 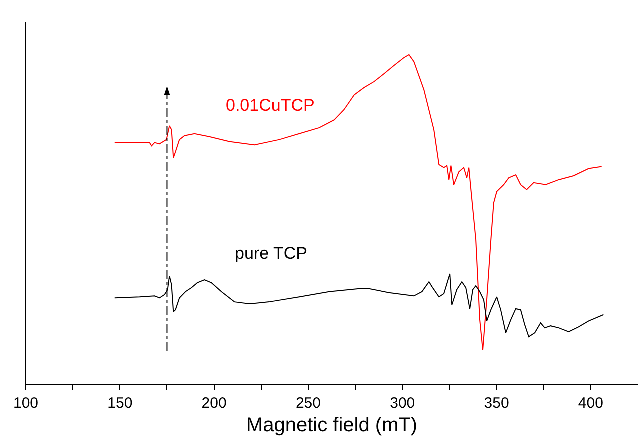 What do you see at coordinates (497, 403) in the screenshot?
I see `x-tick-label: 350` at bounding box center [497, 403].